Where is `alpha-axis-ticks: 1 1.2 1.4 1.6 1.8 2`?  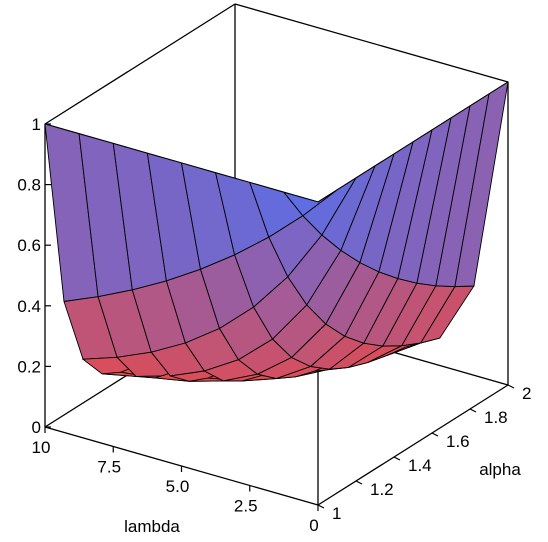 alpha-axis-ticks: 1 1.2 1.4 1.6 1.8 2 is located at coordinates (424, 453).